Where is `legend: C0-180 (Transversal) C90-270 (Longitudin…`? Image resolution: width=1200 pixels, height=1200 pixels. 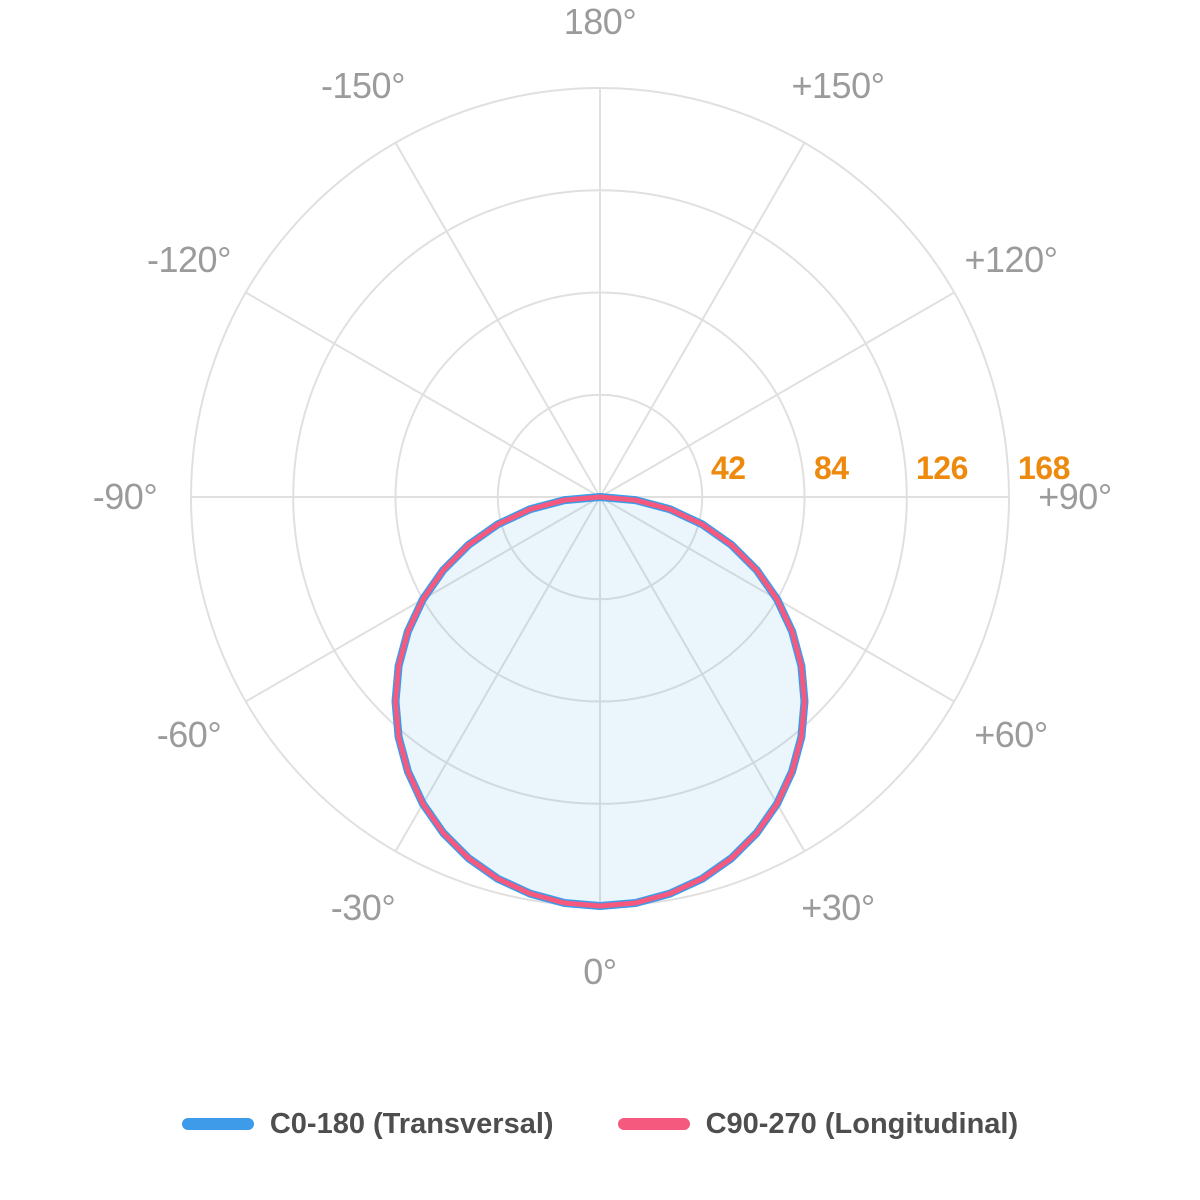
legend: C0-180 (Transversal) C90-270 (Longitudin… is located at coordinates (600, 1124).